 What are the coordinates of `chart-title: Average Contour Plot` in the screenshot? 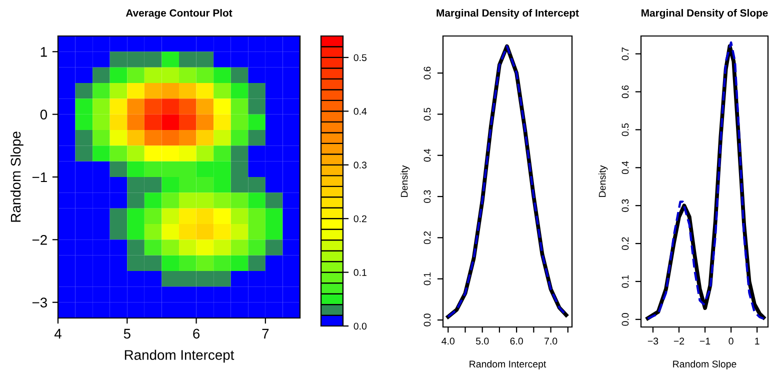 It's located at (179, 14).